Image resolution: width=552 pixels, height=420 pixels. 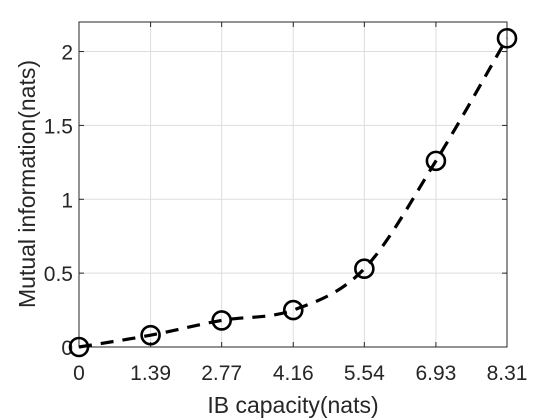 What do you see at coordinates (67, 348) in the screenshot?
I see `y-tick-label: 0` at bounding box center [67, 348].